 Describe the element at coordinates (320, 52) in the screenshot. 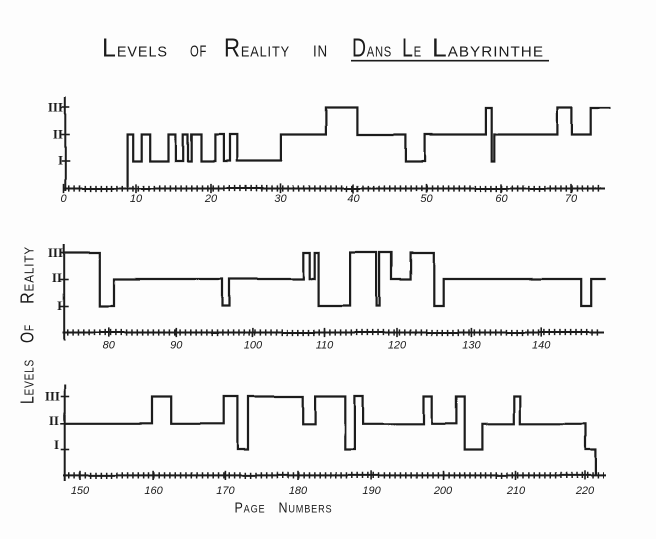

I see `svg-text: IN` at that location.